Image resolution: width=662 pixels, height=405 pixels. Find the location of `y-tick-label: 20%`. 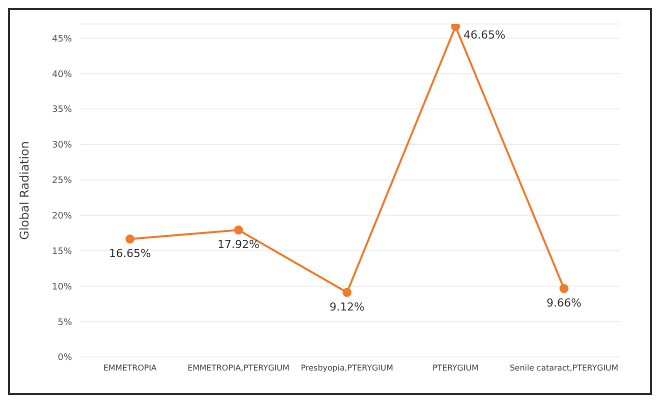

y-tick-label: 20% is located at coordinates (62, 216).